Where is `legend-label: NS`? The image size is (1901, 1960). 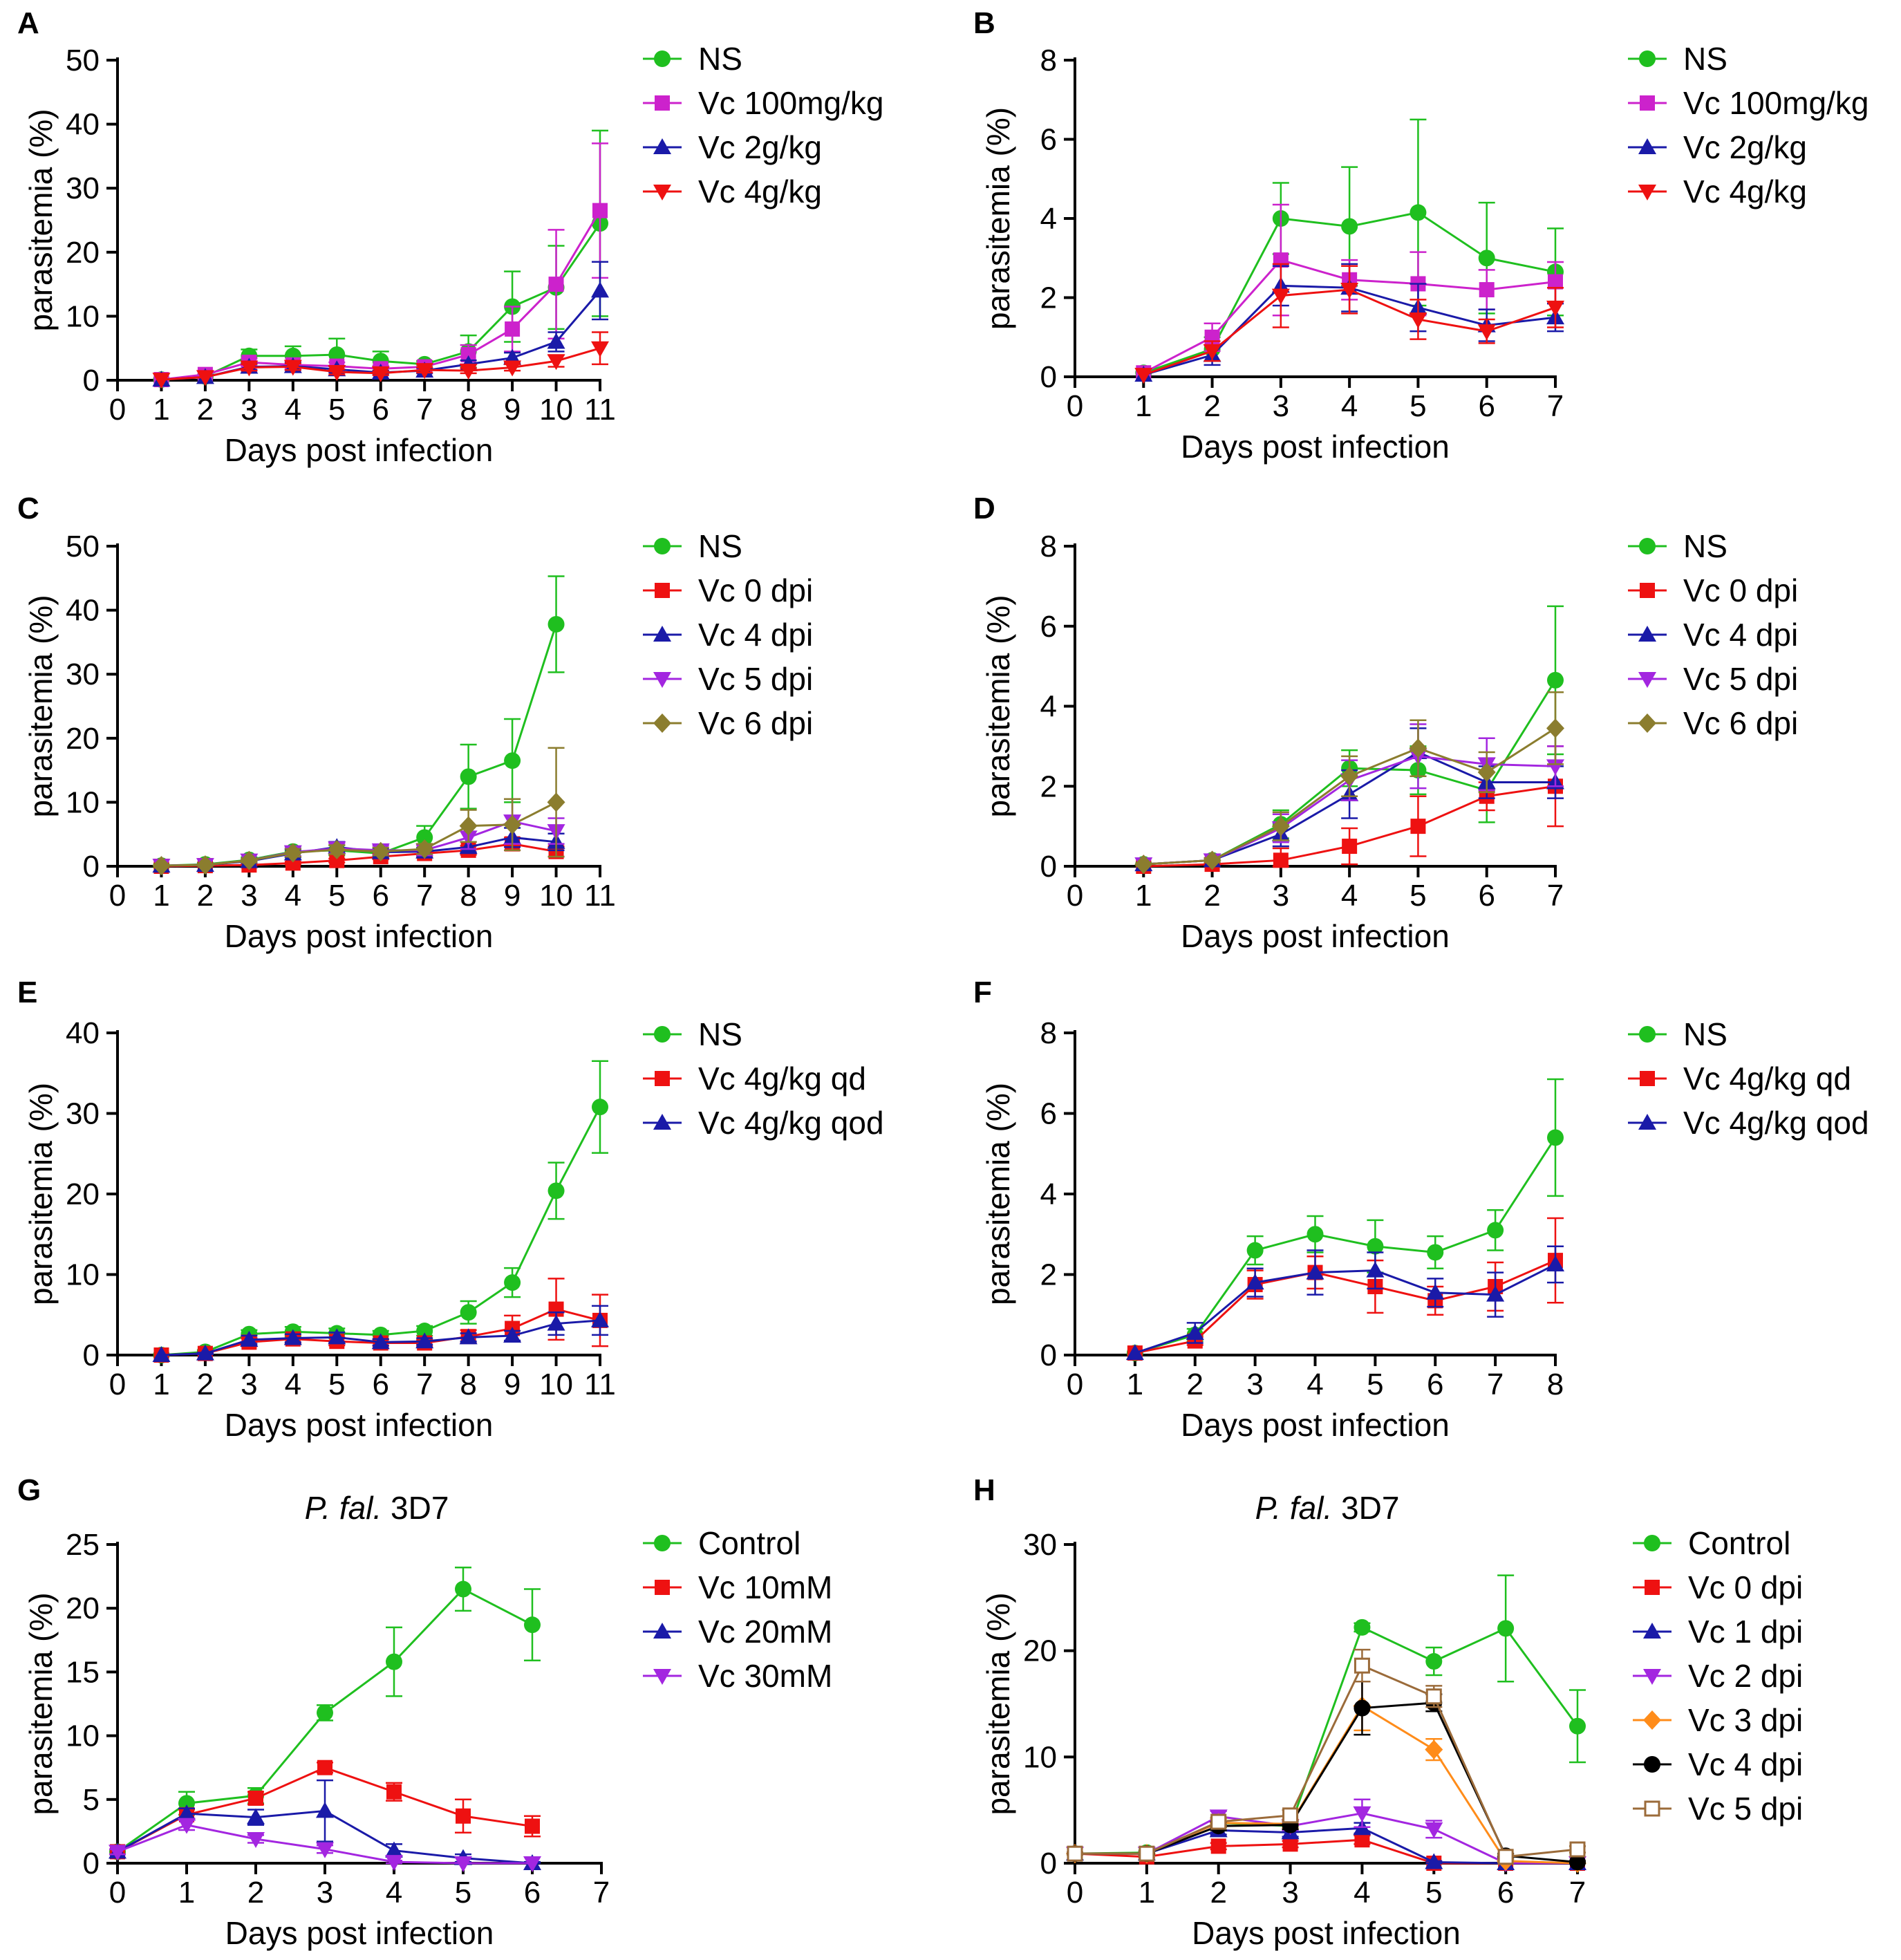
legend-label: NS is located at coordinates (1705, 59).